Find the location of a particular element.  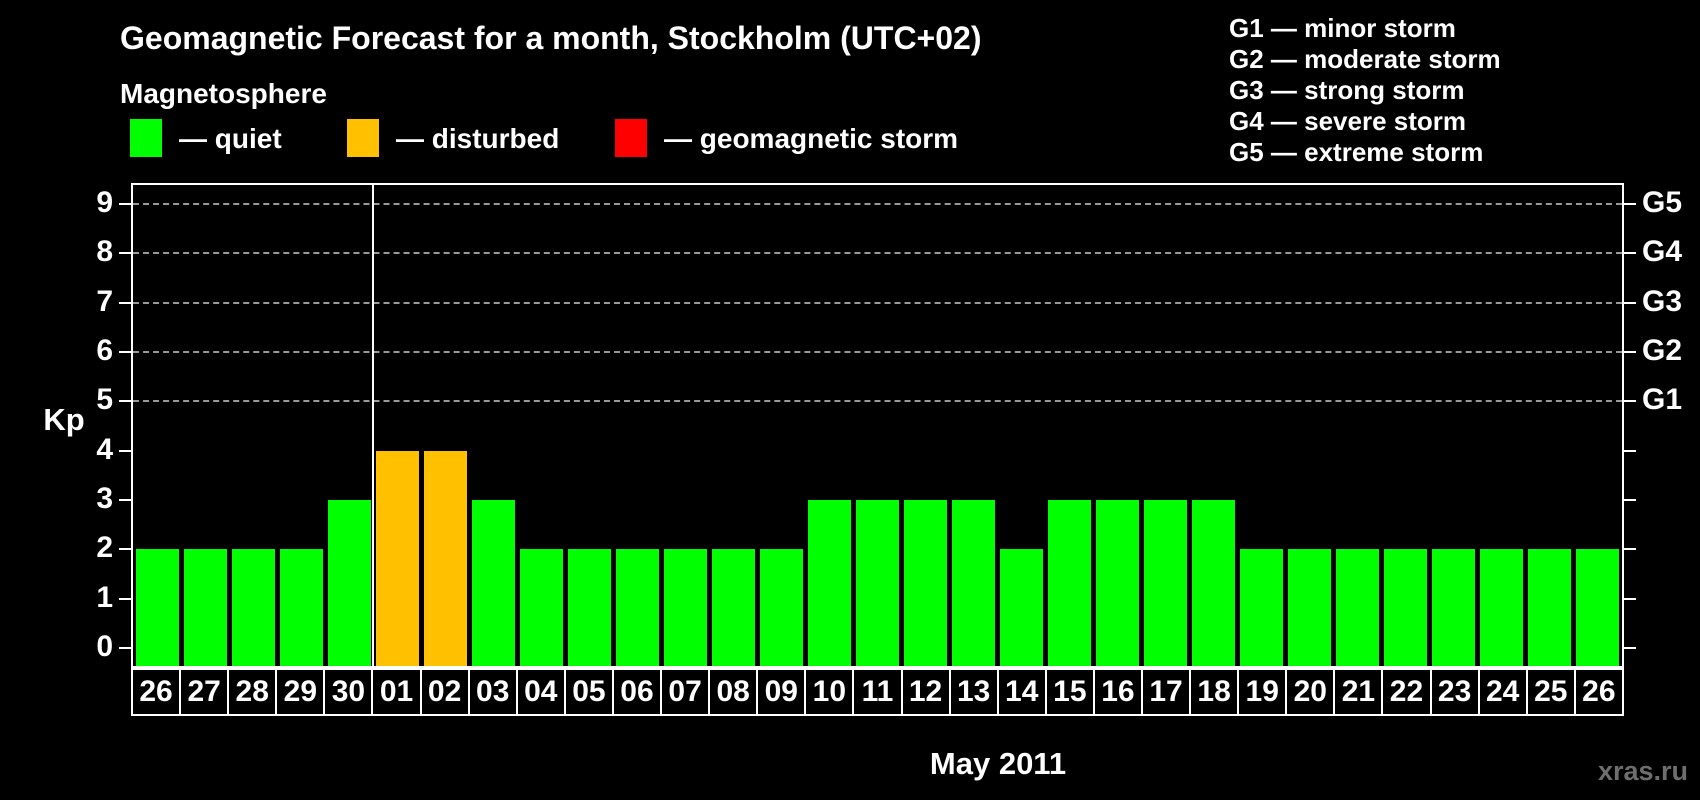

y-tick-label: 5 is located at coordinates (104, 400).